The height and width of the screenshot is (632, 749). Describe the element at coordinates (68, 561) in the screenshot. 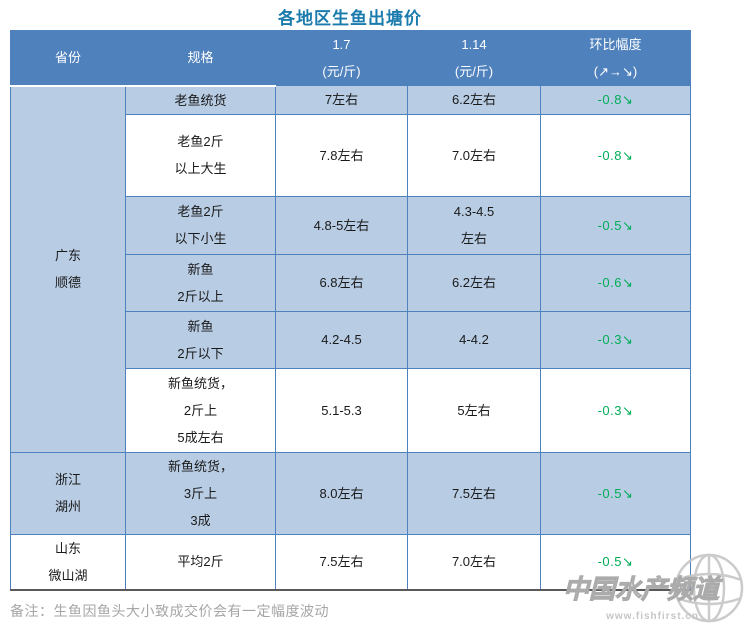

I see `province-cell: 山东 微山湖` at that location.